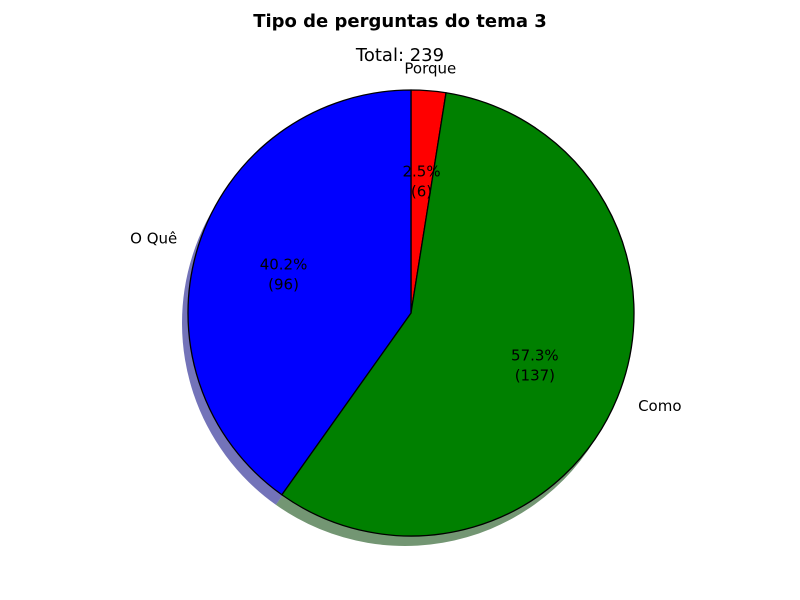 This screenshot has height=600, width=800. I want to click on slice-count-o-qu-: (96), so click(283, 284).